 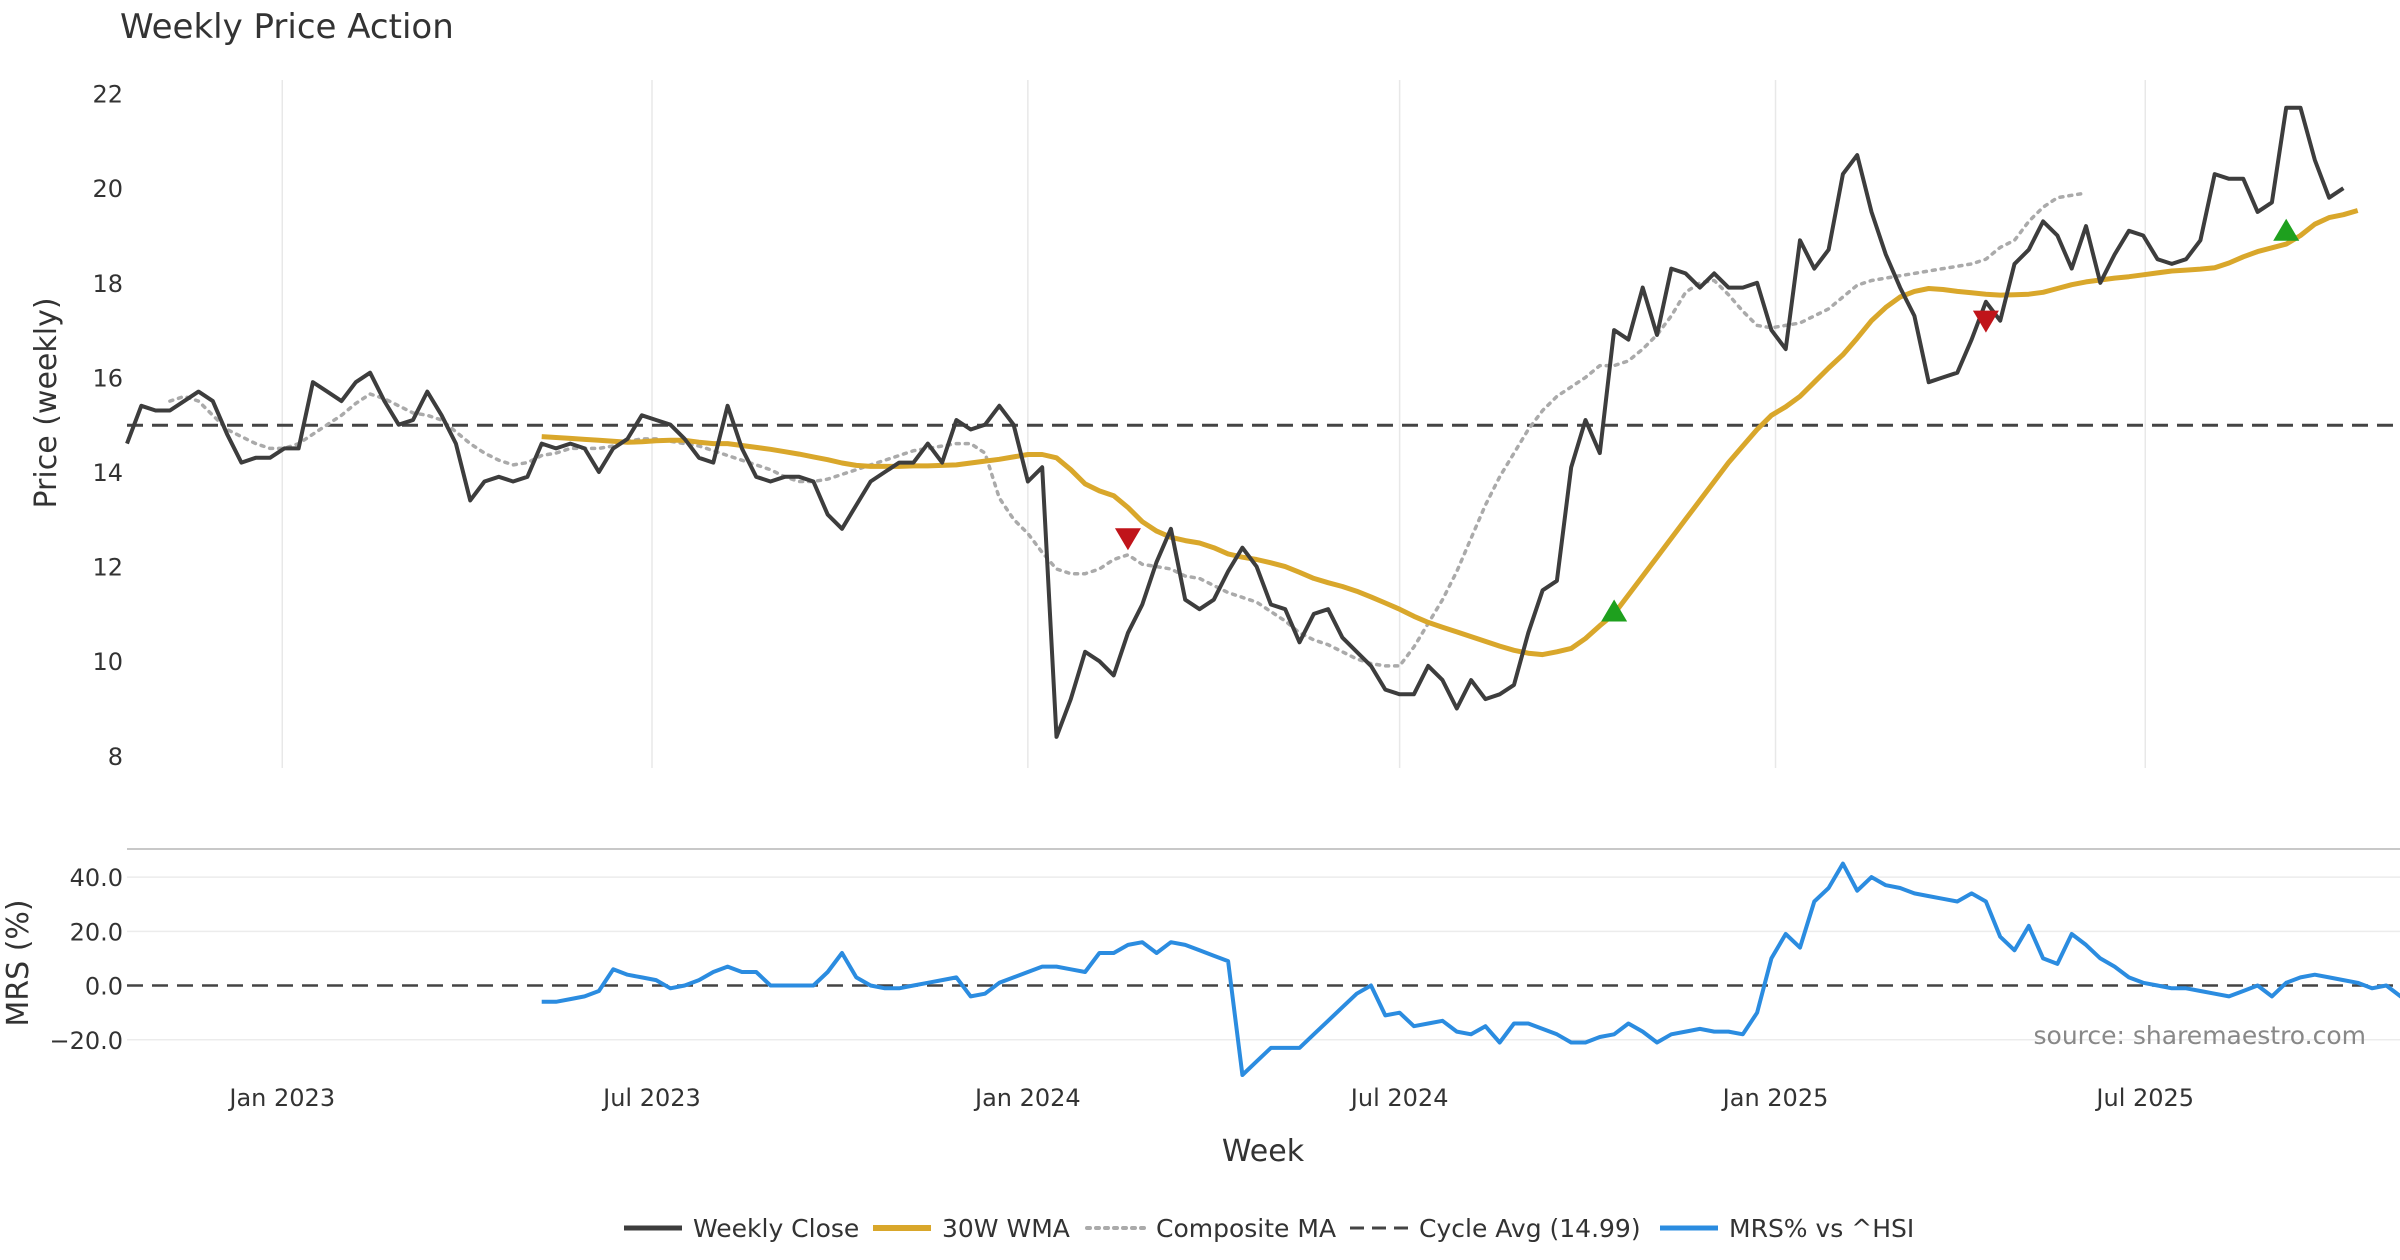 I want to click on legend-item: Composite MA, so click(x=1210, y=1228).